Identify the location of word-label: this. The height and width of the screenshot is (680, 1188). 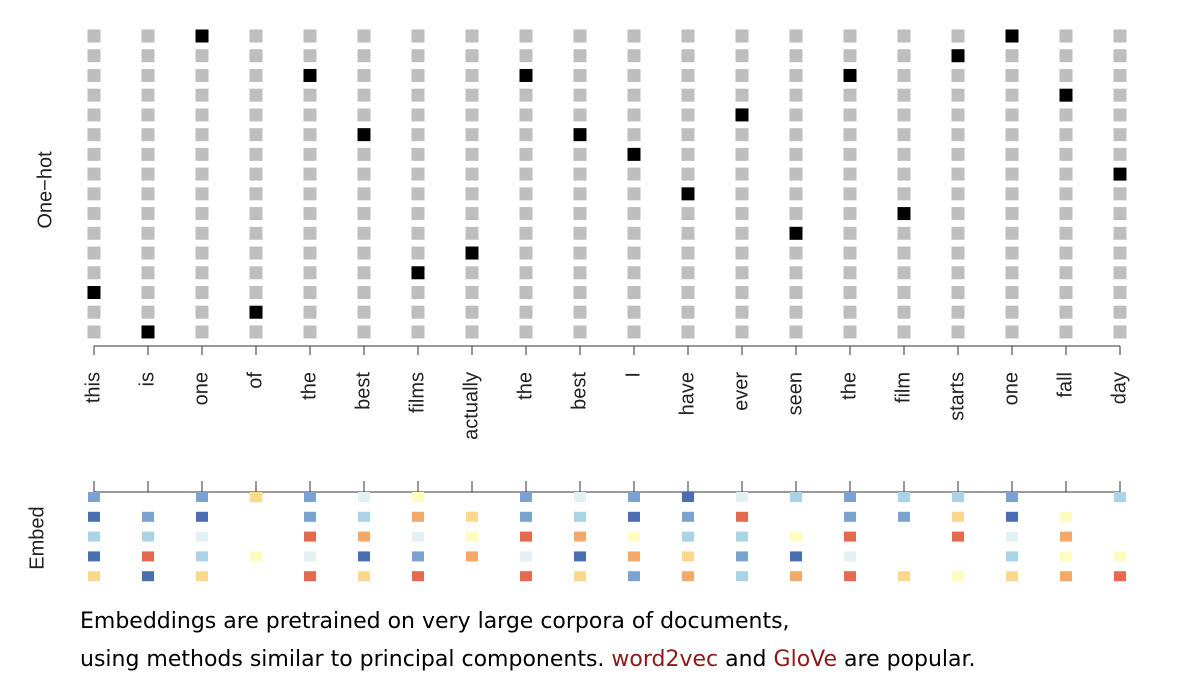
(93, 387).